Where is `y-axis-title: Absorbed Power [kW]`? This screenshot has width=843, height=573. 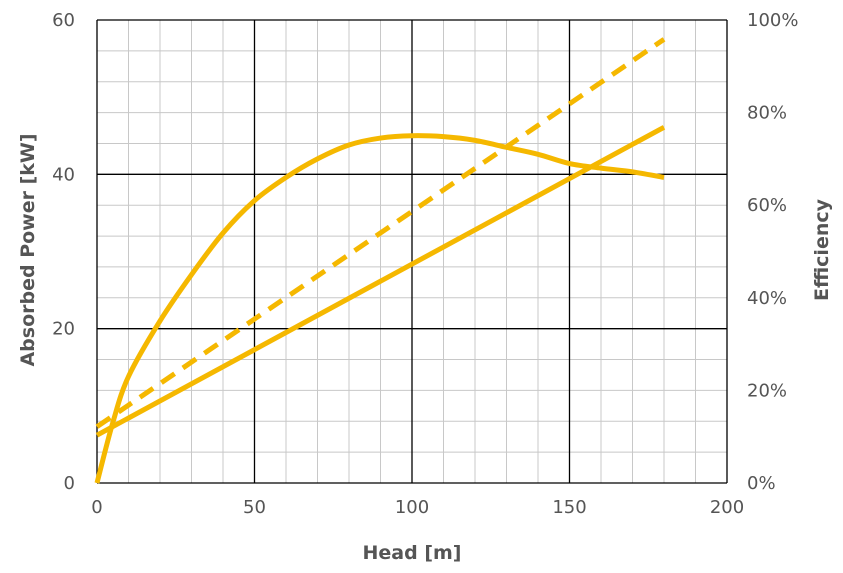 y-axis-title: Absorbed Power [kW] is located at coordinates (28, 249).